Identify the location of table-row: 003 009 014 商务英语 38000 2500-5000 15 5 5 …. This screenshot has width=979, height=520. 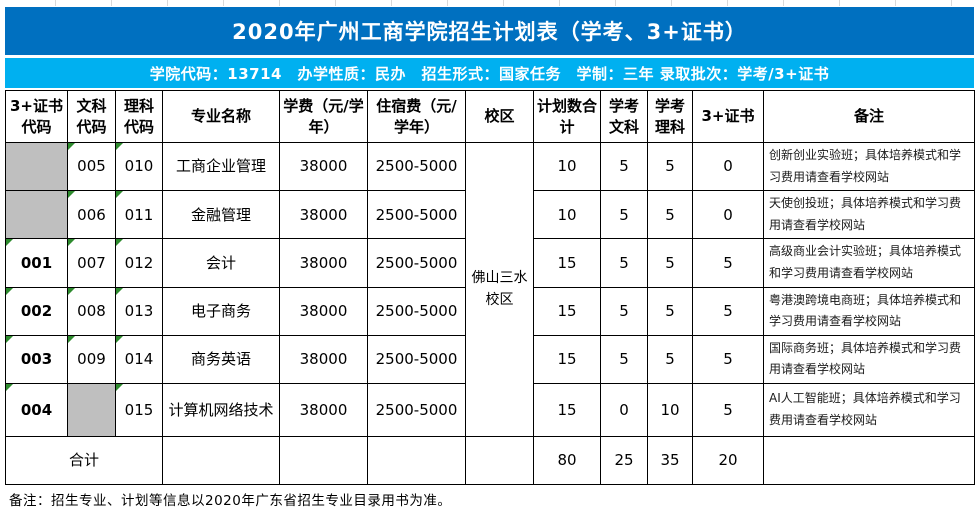
(490, 359).